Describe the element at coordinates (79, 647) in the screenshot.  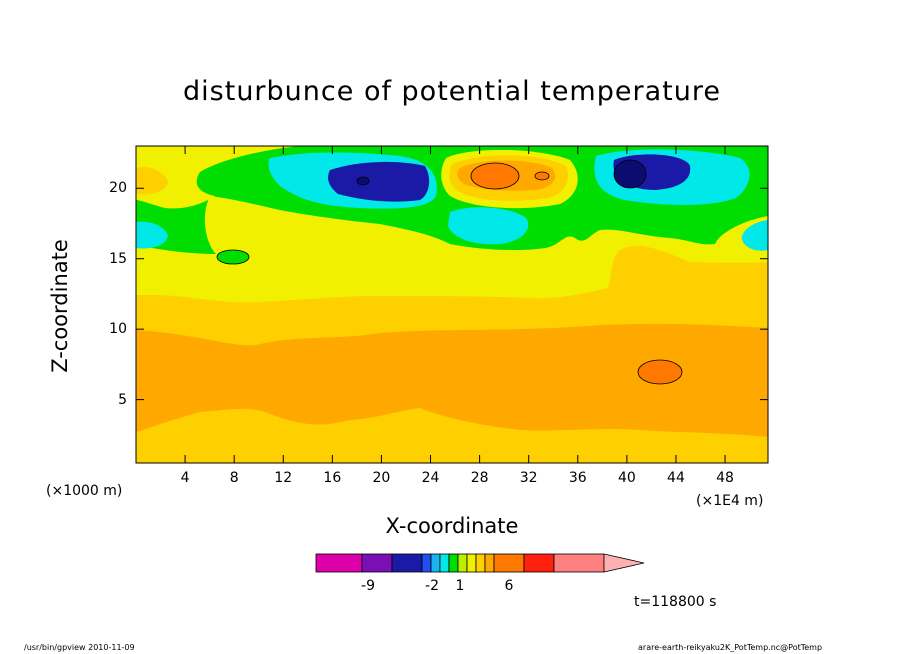
I see `footer-left: /usr/bin/gpview 2010-11-09` at that location.